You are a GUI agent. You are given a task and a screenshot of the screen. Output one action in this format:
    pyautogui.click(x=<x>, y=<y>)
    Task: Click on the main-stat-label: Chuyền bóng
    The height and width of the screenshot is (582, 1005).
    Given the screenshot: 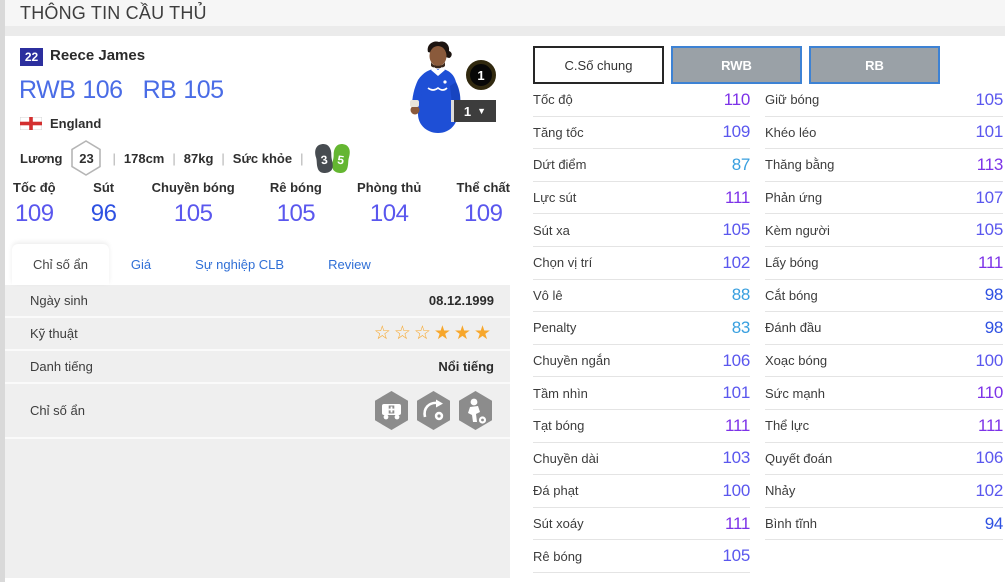 What is the action you would take?
    pyautogui.click(x=193, y=187)
    